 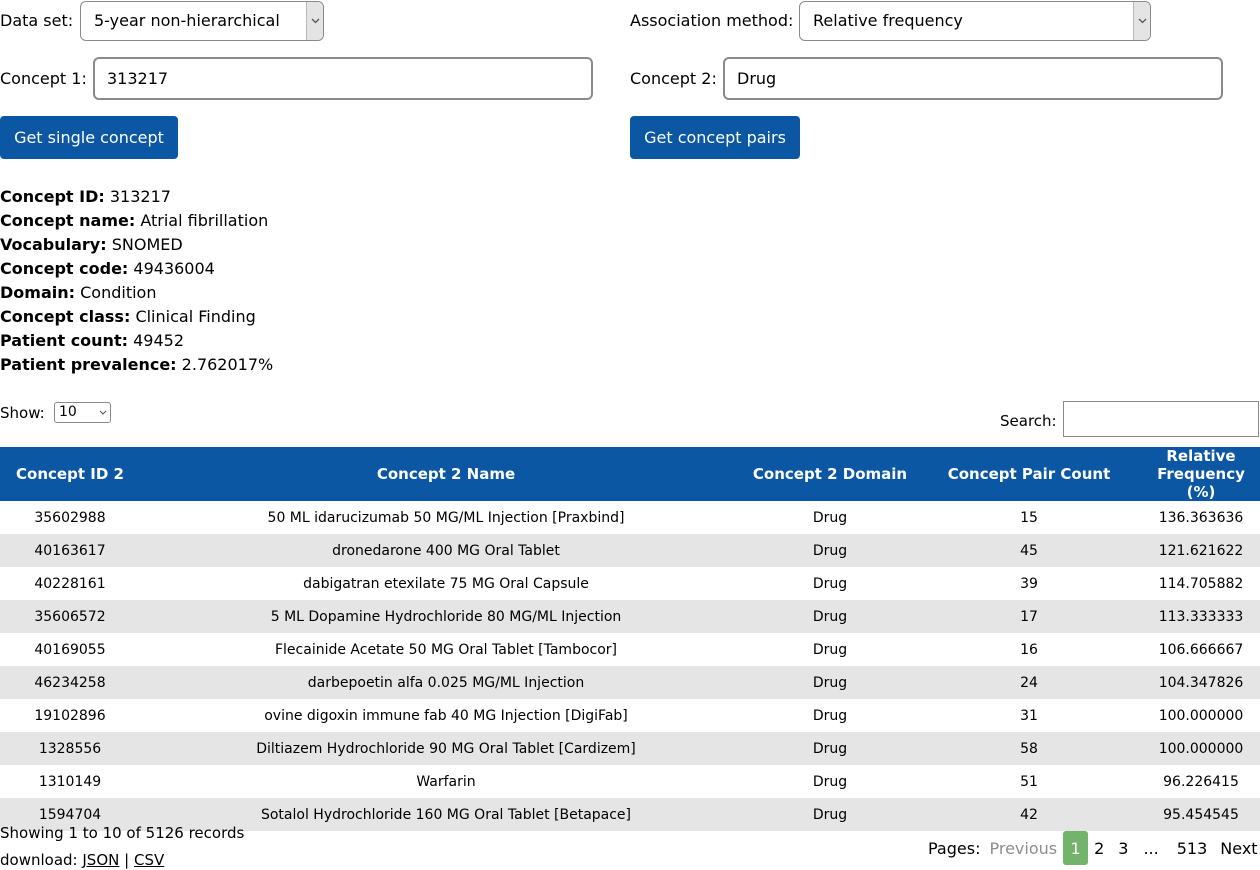 I want to click on cell-relative-frequency: 96.226415, so click(x=1201, y=781).